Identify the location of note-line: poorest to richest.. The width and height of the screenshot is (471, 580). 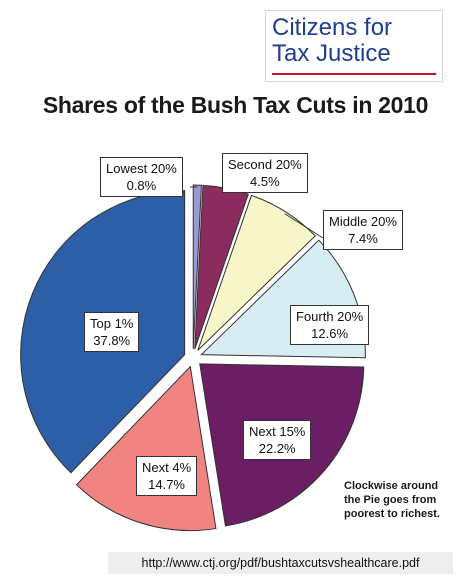
(392, 514).